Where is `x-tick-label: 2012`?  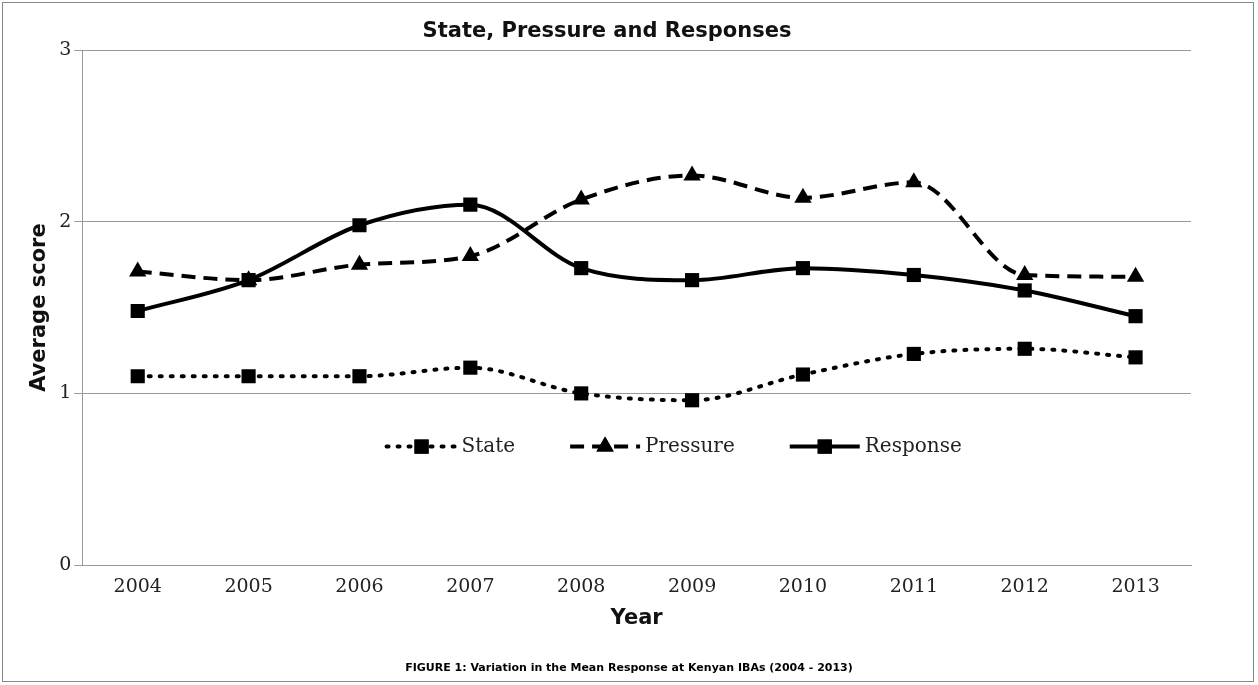
x-tick-label: 2012 is located at coordinates (1024, 585).